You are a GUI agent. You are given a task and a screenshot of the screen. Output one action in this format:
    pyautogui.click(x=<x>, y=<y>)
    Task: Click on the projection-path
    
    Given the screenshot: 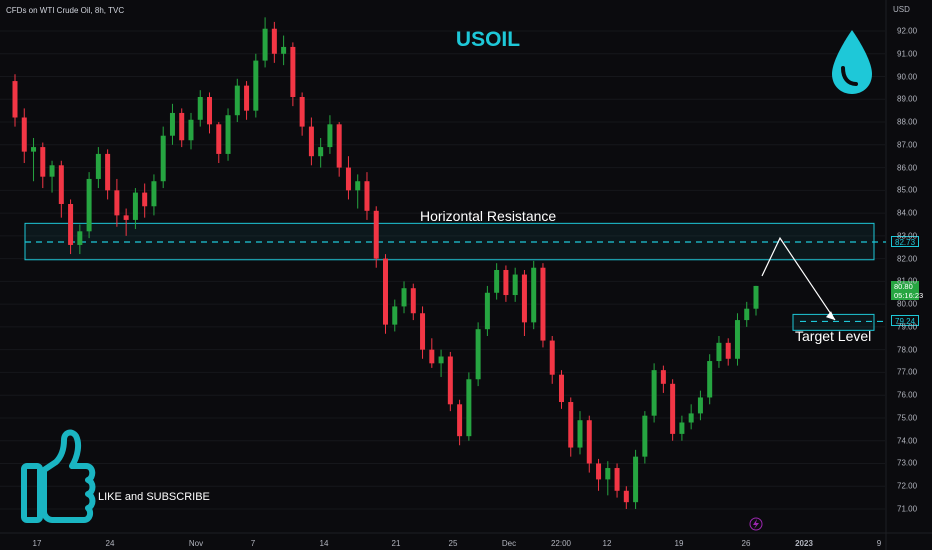 What is the action you would take?
    pyautogui.click(x=798, y=278)
    